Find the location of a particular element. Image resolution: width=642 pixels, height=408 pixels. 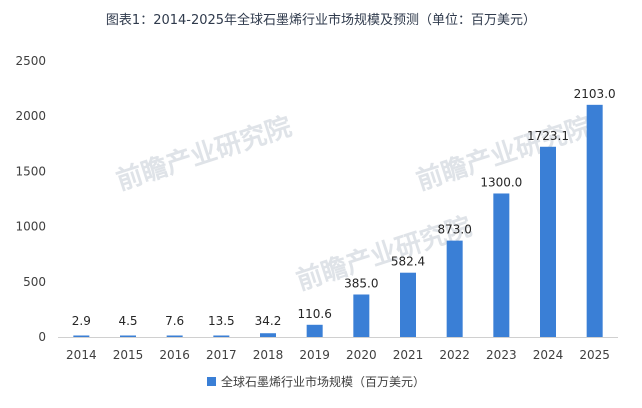

x-tick-label: 2025 is located at coordinates (594, 355).